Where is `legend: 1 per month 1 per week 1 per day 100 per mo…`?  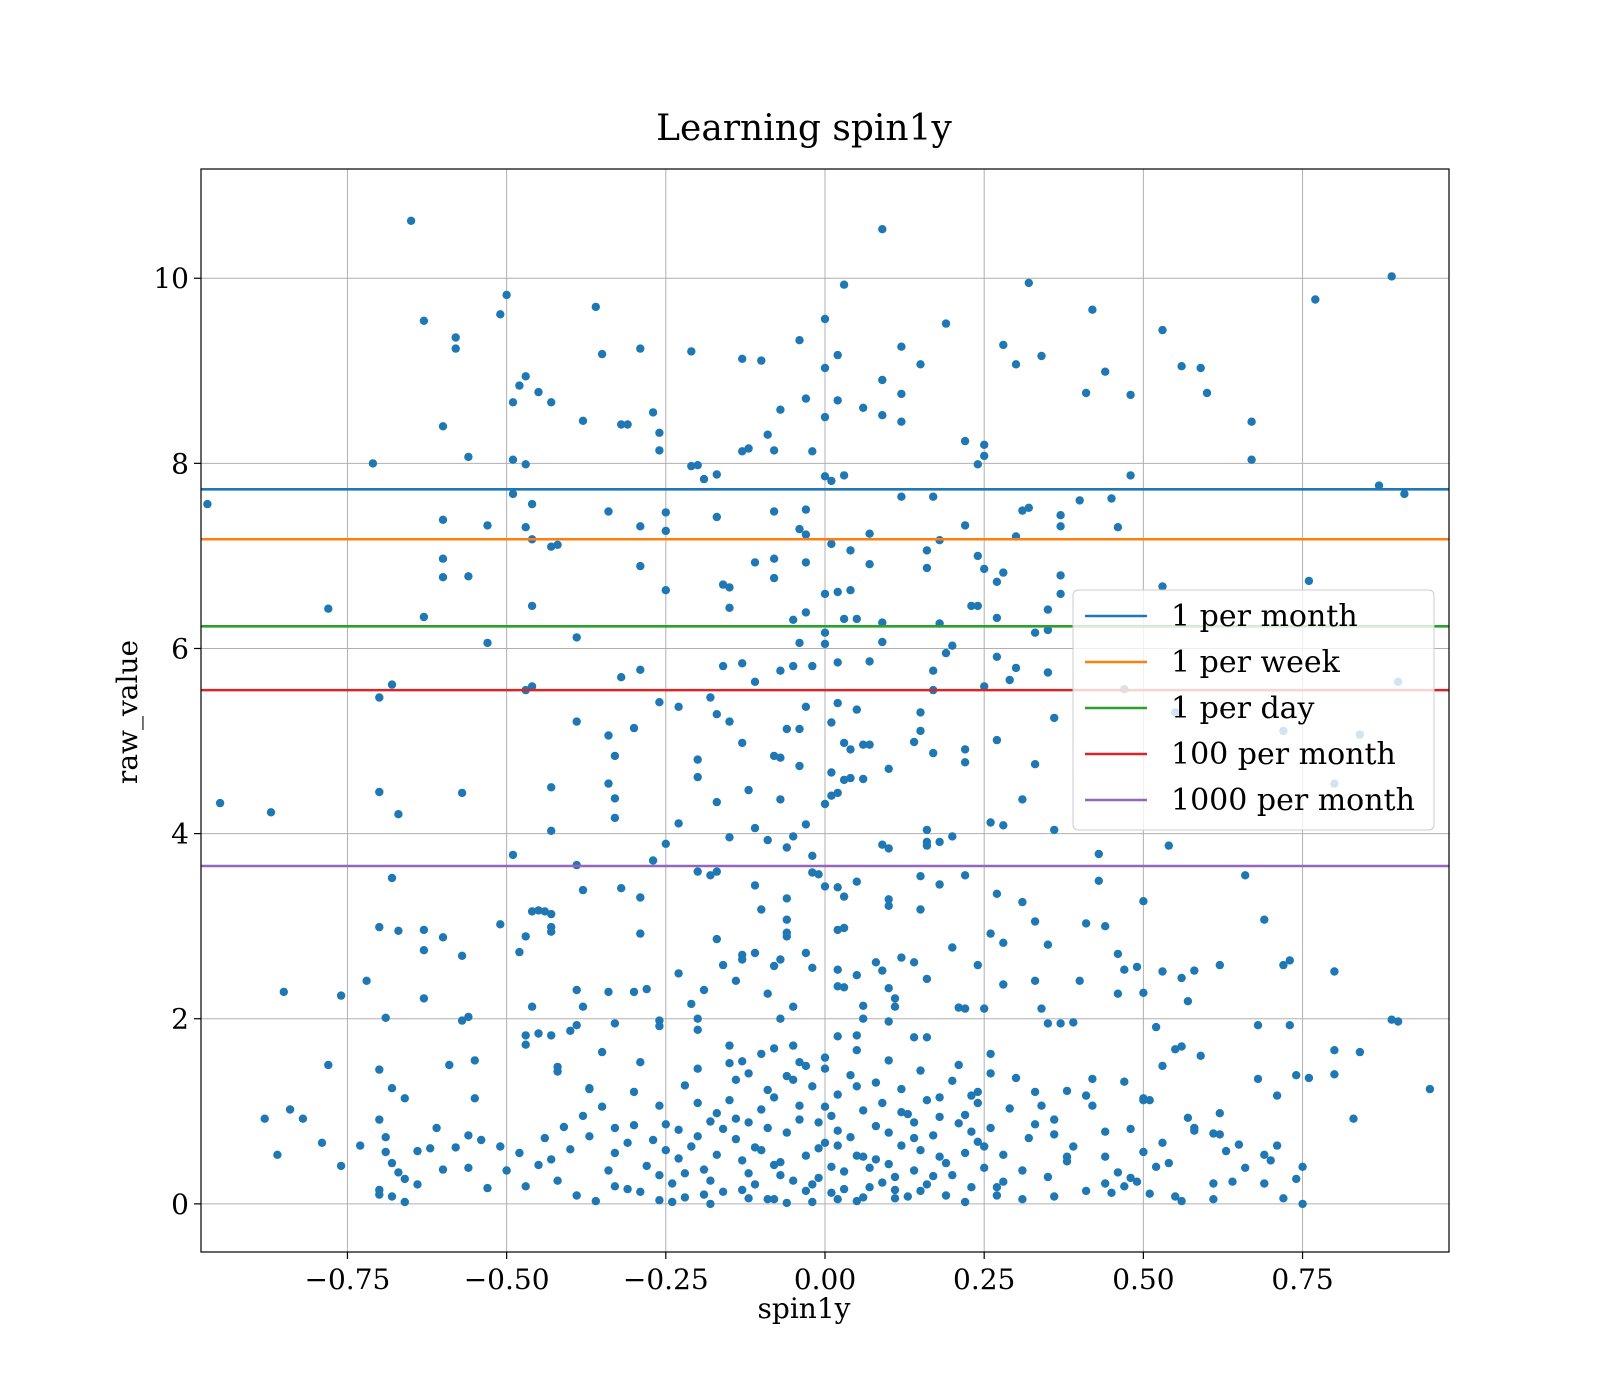 legend: 1 per month 1 per week 1 per day 100 per mo… is located at coordinates (1253, 710).